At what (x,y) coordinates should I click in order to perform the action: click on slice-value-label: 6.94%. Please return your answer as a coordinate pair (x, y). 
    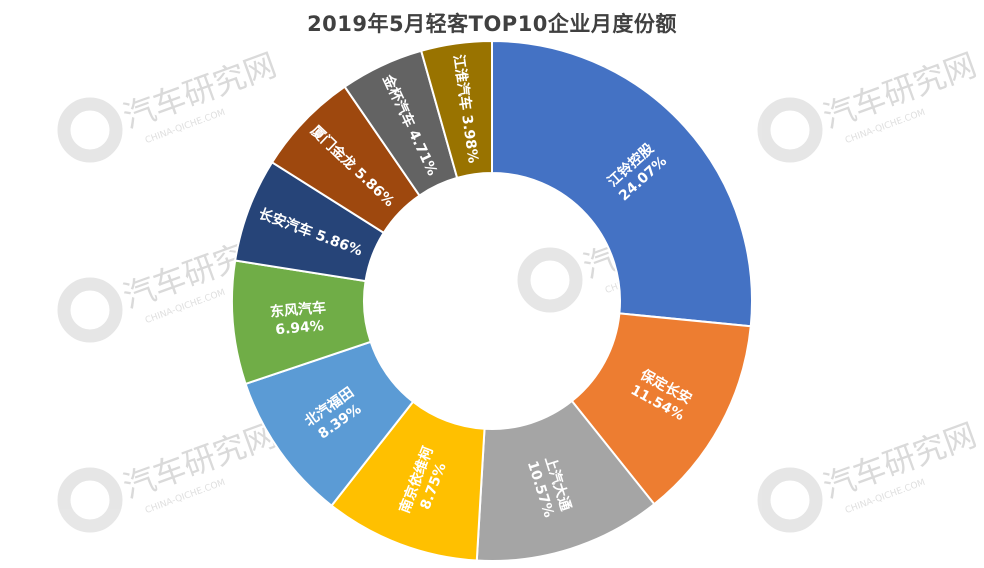
    Looking at the image, I should click on (300, 328).